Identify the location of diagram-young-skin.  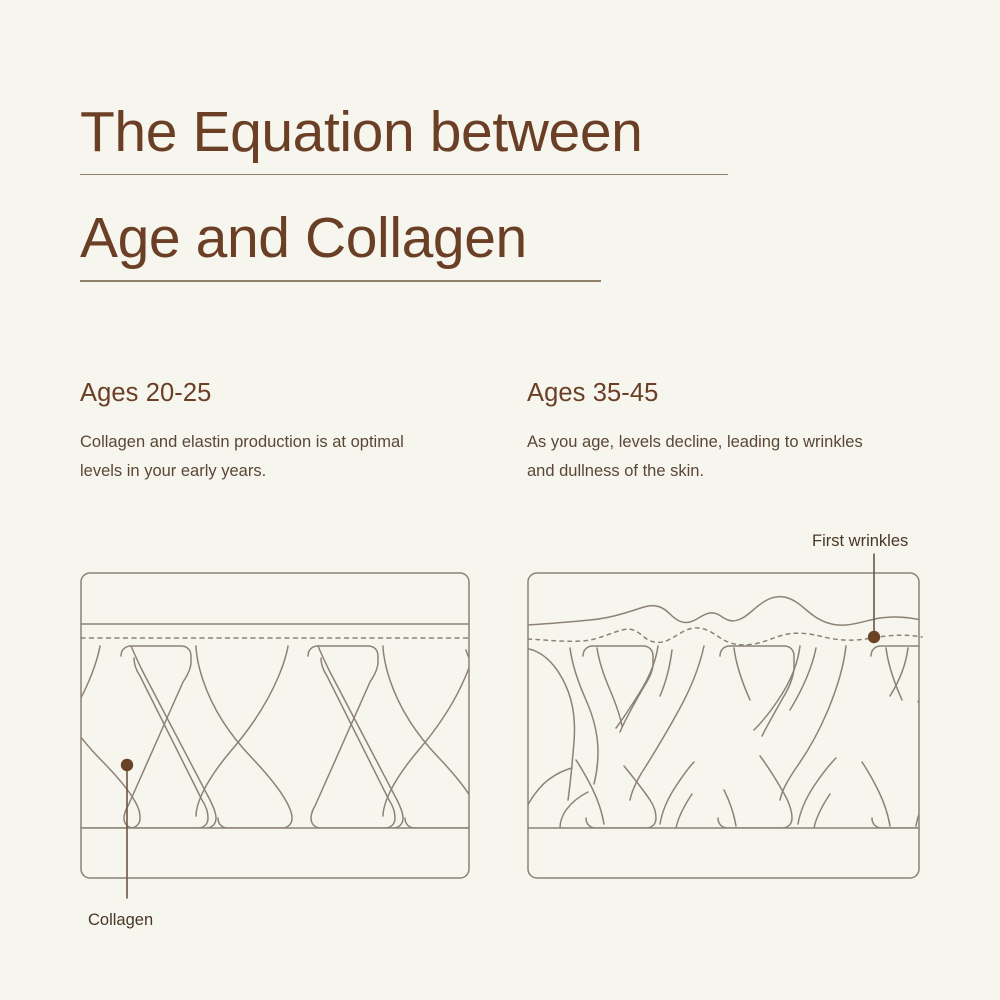
(275, 725).